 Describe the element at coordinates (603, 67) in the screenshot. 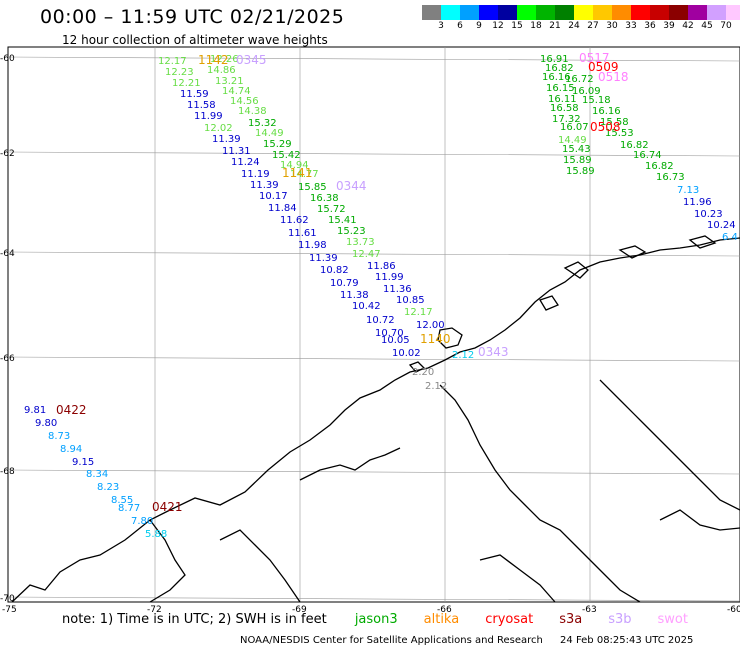

I see `track-time-label: 0509` at that location.